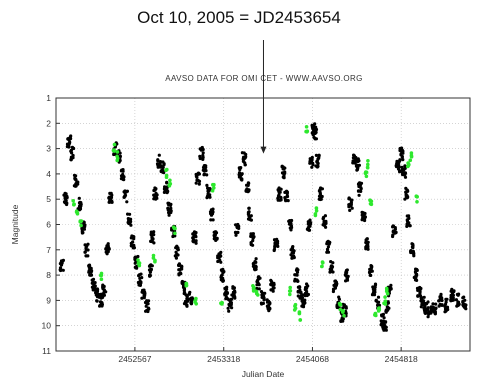  I want to click on y-tick-label: 8, so click(48, 275).